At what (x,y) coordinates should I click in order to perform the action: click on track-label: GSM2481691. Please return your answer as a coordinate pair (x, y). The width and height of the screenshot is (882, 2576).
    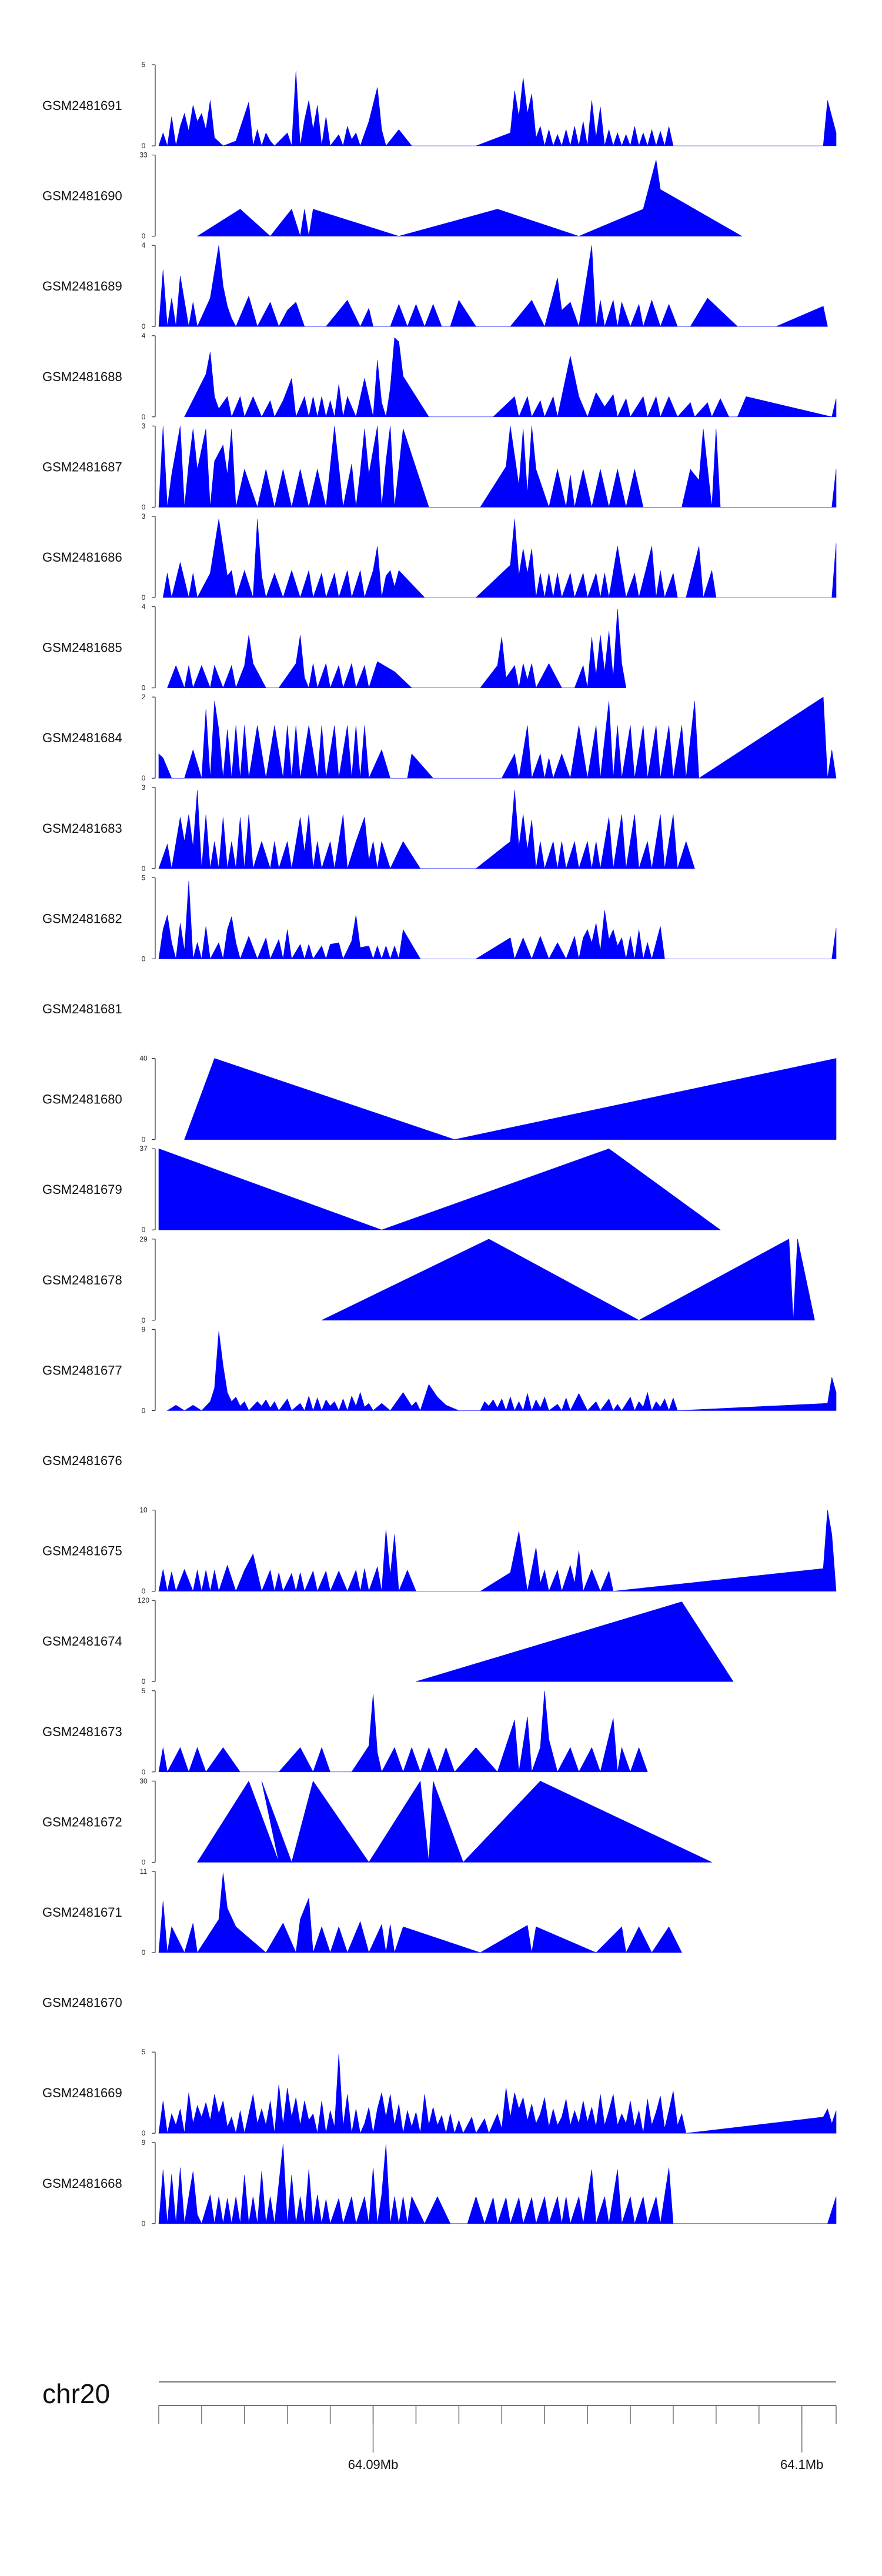
    Looking at the image, I should click on (82, 105).